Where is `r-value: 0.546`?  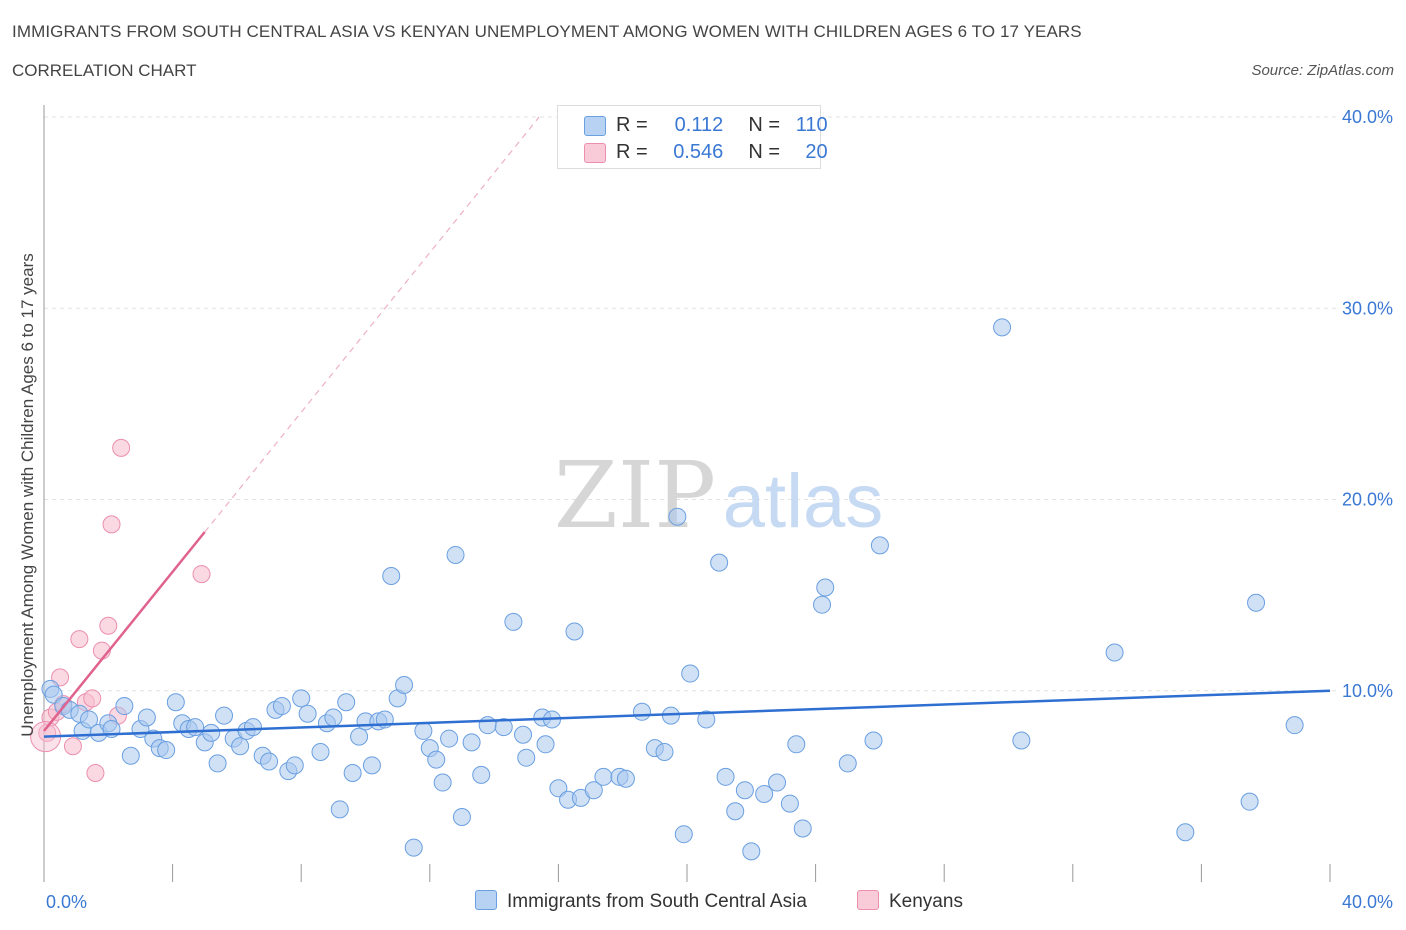 r-value: 0.546 is located at coordinates (698, 152).